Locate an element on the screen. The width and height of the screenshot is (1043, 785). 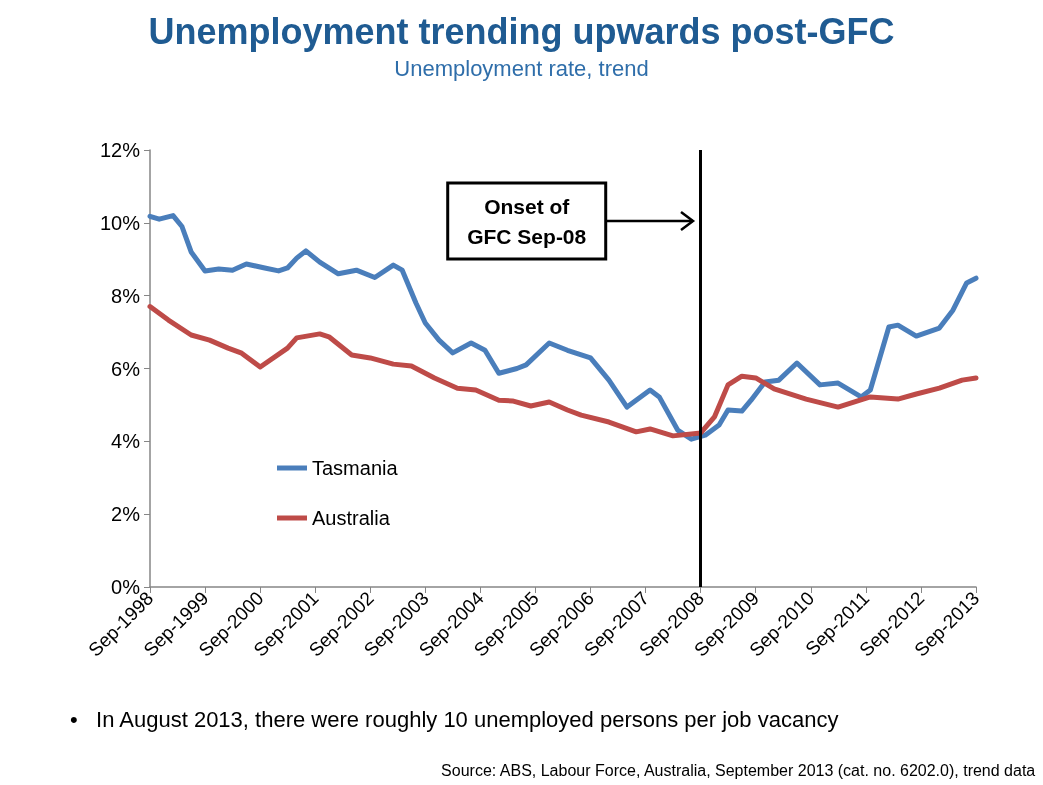
y-tick-label: 8% is located at coordinates (126, 295).